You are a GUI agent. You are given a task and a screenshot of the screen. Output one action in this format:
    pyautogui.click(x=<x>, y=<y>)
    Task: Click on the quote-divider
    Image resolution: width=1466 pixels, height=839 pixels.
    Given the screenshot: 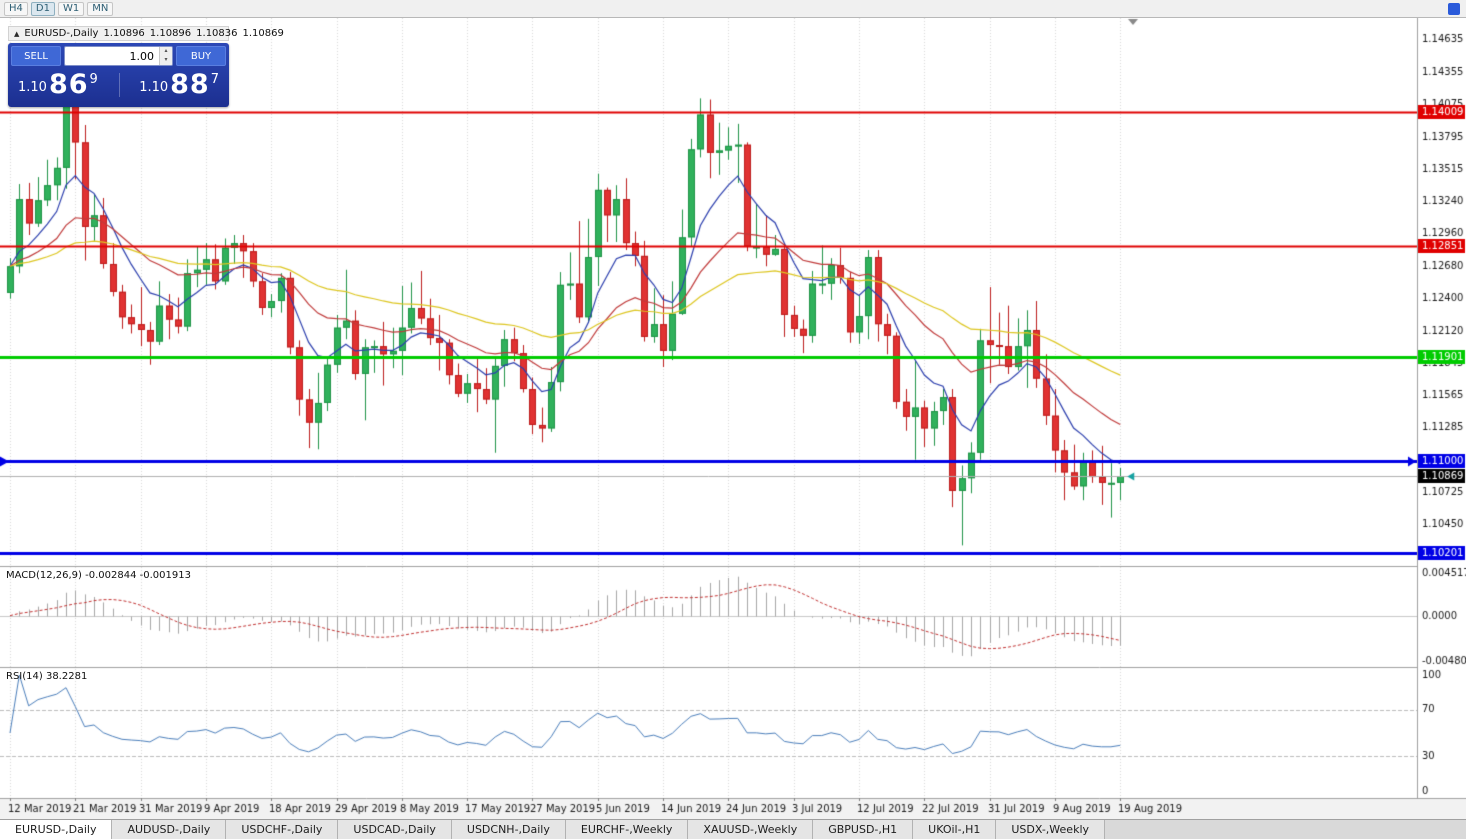 What is the action you would take?
    pyautogui.click(x=119, y=85)
    